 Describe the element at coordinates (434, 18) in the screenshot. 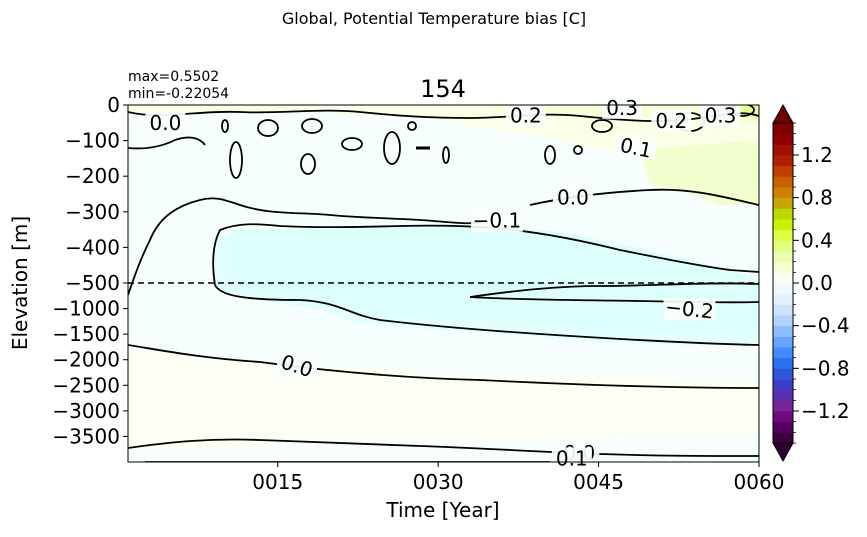

I see `chart-suptitle: Global, Potential Temperature bias [C]` at that location.